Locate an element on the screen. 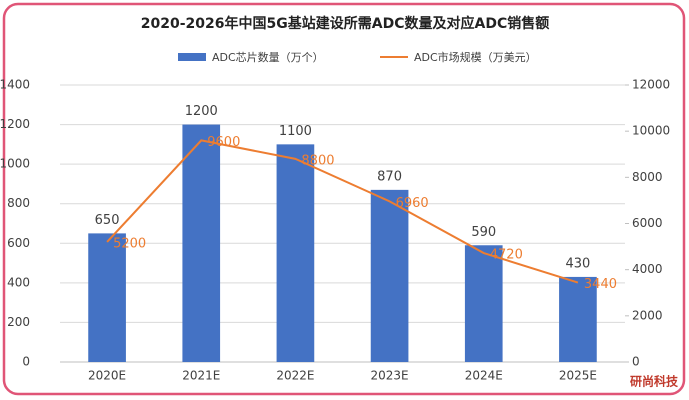  watermark: 研尚科技 is located at coordinates (654, 381).